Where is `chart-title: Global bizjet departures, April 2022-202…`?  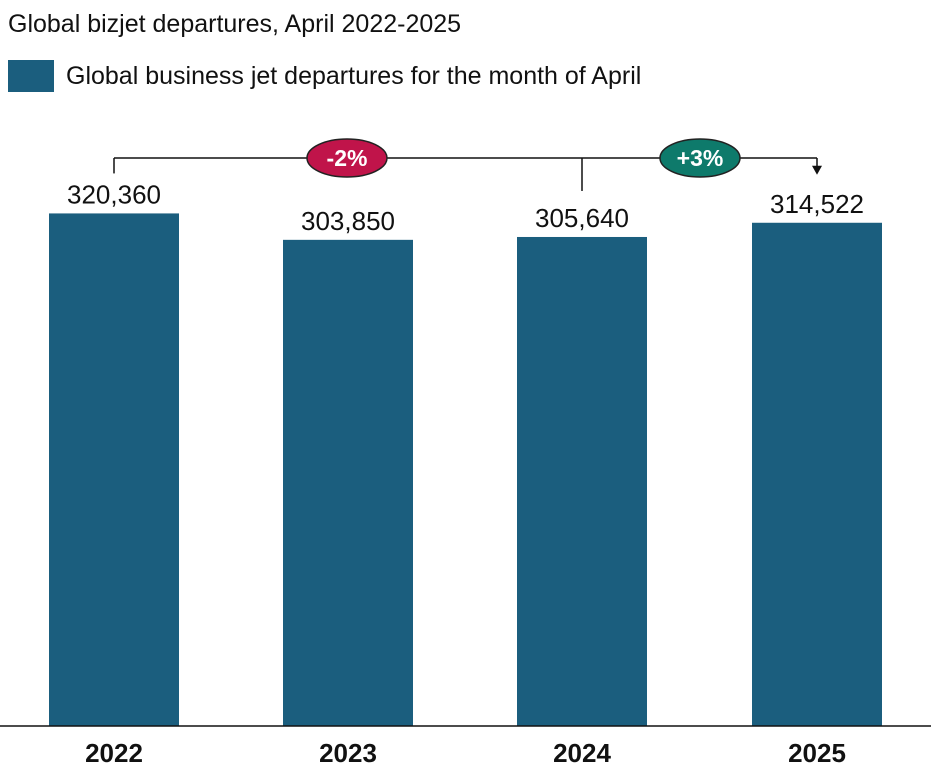 chart-title: Global bizjet departures, April 2022-202… is located at coordinates (235, 24).